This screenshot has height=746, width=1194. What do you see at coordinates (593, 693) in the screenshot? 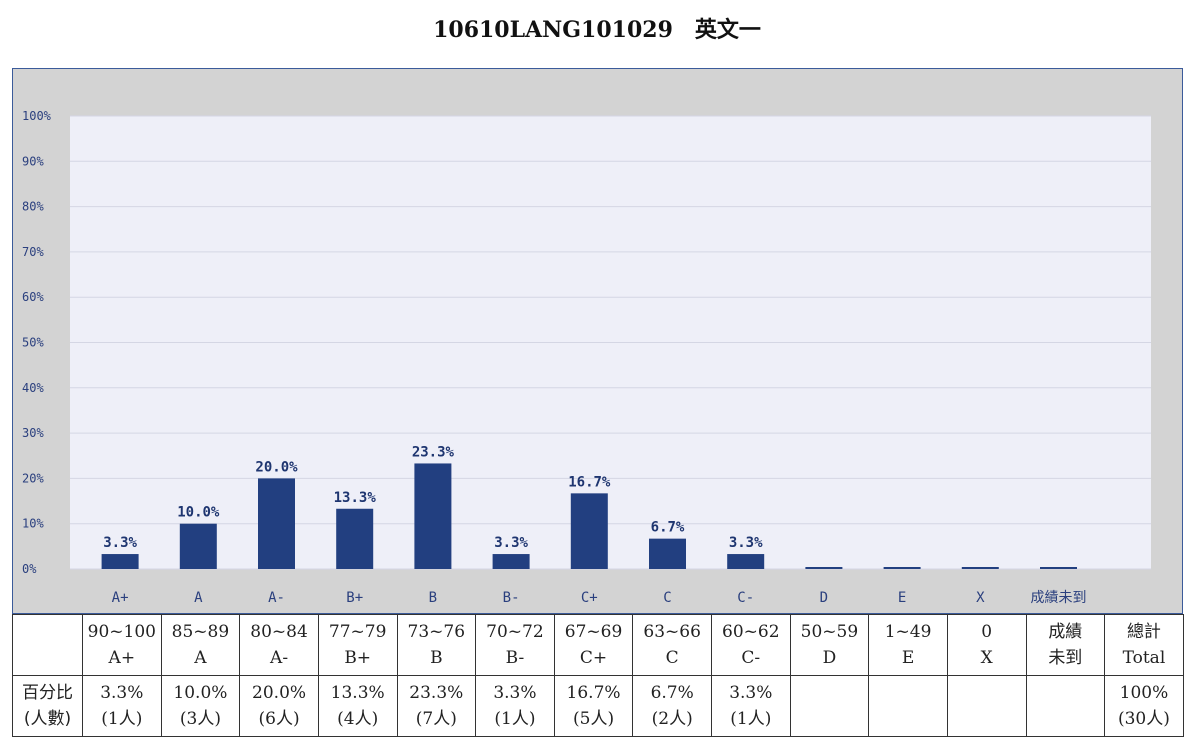
I see `cell-top-text: 16.7%` at bounding box center [593, 693].